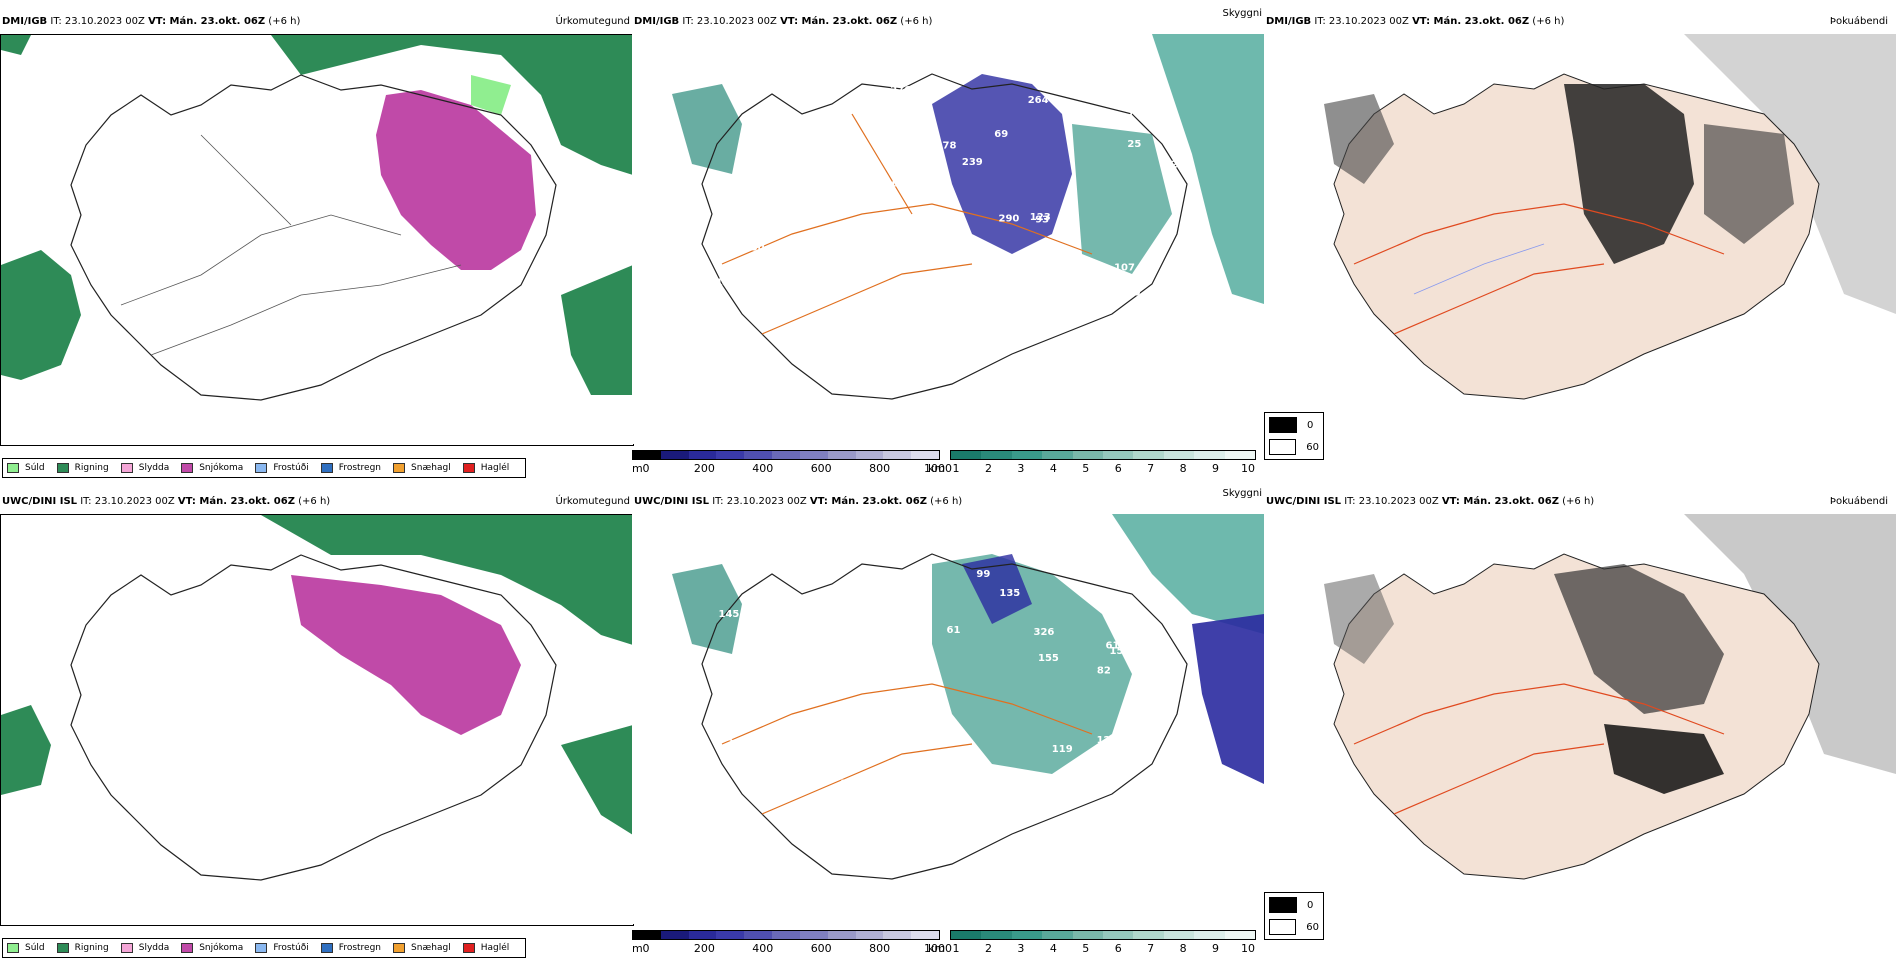 Image resolution: width=1900 pixels, height=964 pixels. What do you see at coordinates (144, 468) in the screenshot?
I see `legend-item: Slydda` at bounding box center [144, 468].